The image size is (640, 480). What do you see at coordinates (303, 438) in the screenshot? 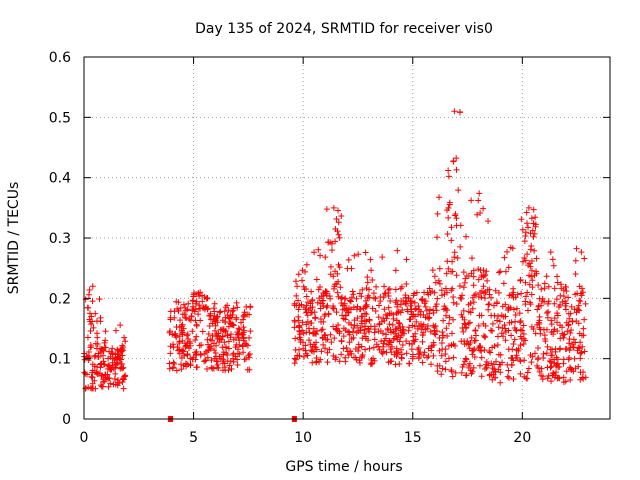
I see `x-tick-label: 10` at bounding box center [303, 438].